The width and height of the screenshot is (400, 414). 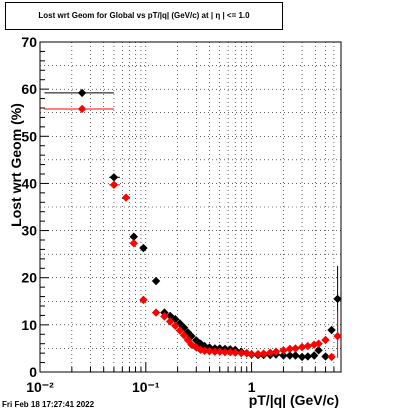 I want to click on y-tick-label: 50, so click(x=29, y=136).